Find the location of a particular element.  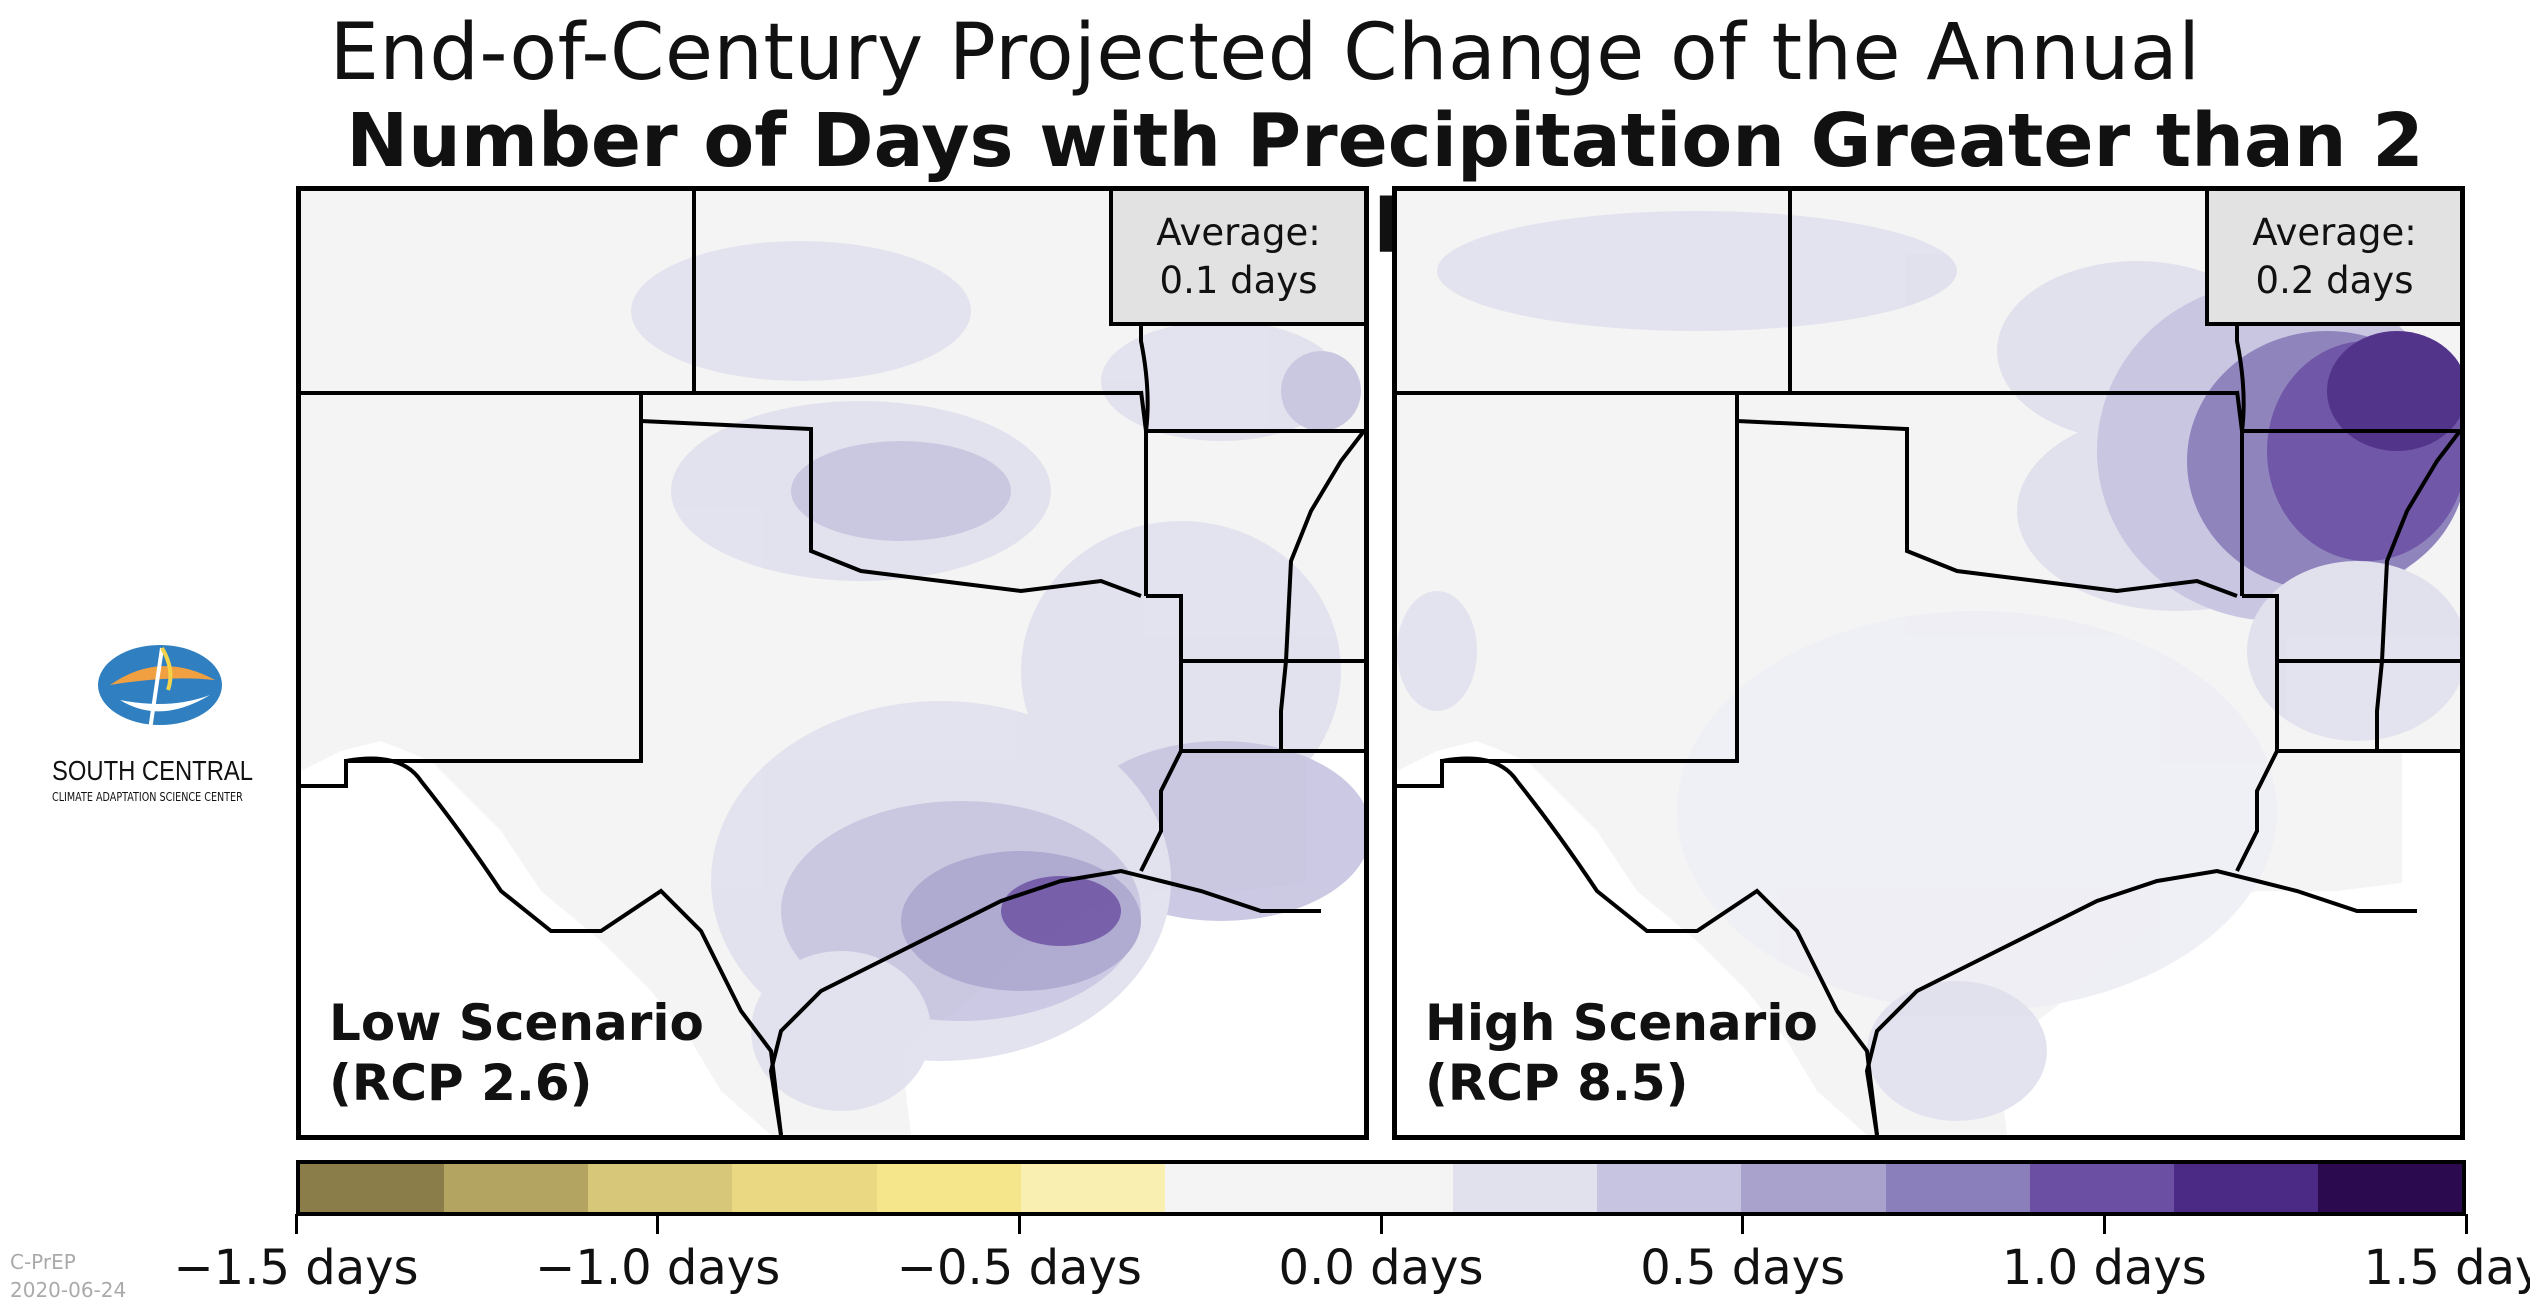

scenario-rcp-low: (RCP 2.6) is located at coordinates (461, 1083).